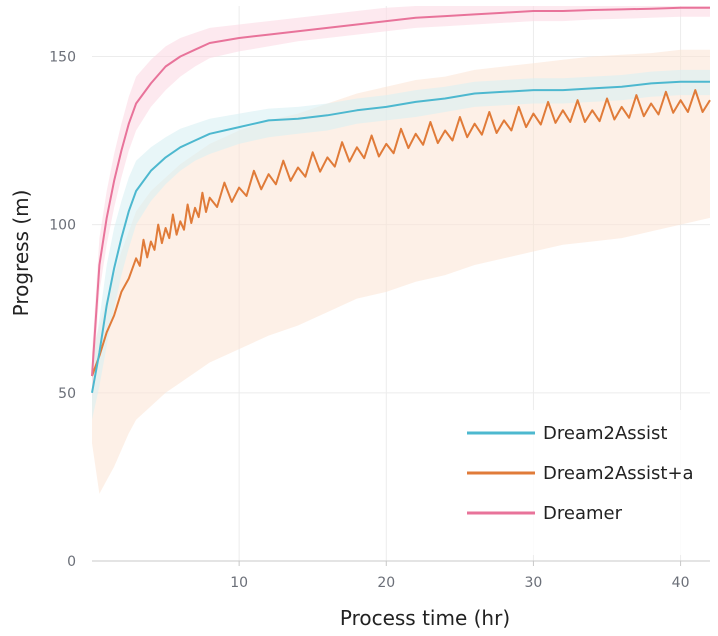 The height and width of the screenshot is (636, 718). I want to click on legend-label: Dreamer, so click(583, 513).